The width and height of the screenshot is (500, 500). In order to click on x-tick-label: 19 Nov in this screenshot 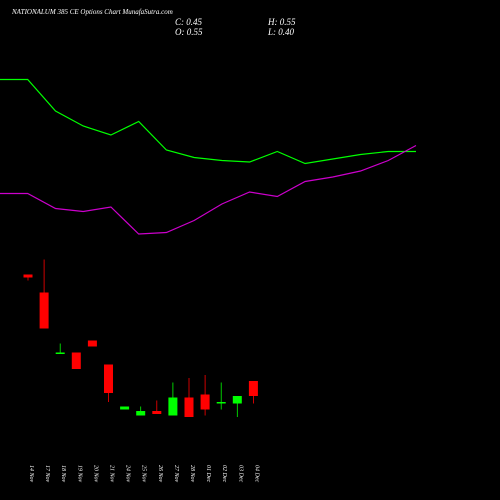, I will do `click(79, 474)`.